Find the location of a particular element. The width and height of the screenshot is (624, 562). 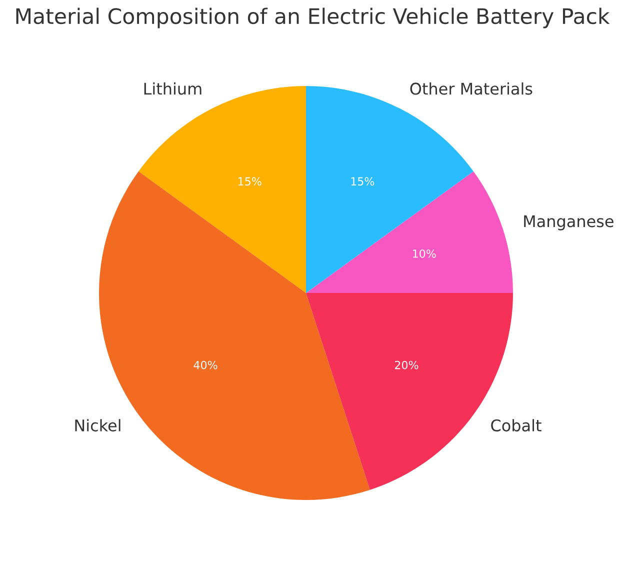

data-label: 20% is located at coordinates (406, 365).